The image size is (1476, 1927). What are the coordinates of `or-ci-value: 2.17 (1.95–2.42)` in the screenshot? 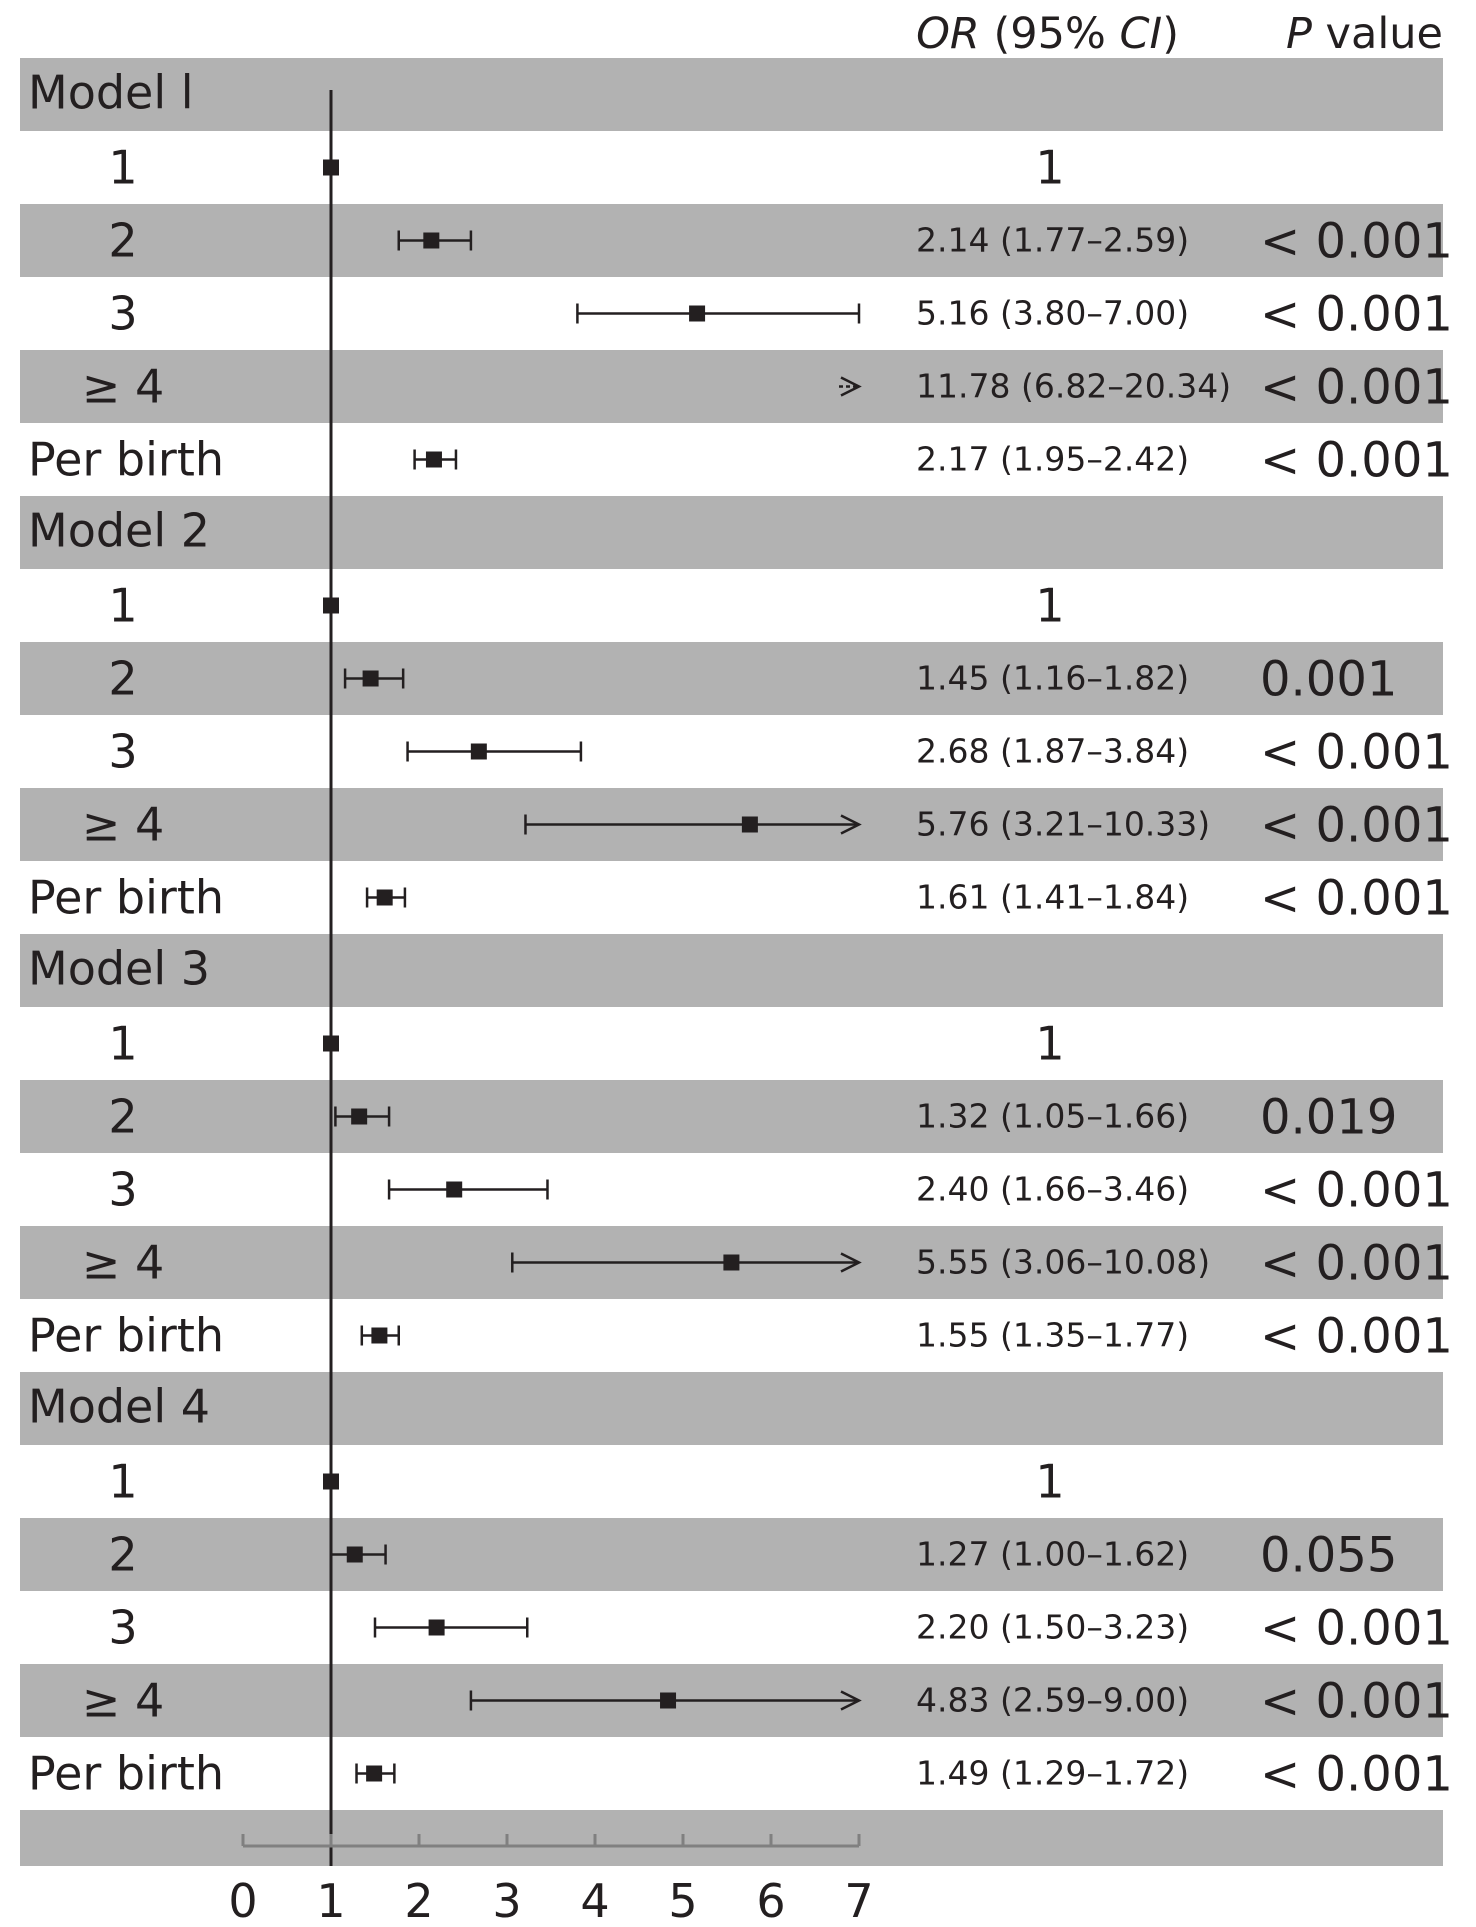 It's located at (1052, 459).